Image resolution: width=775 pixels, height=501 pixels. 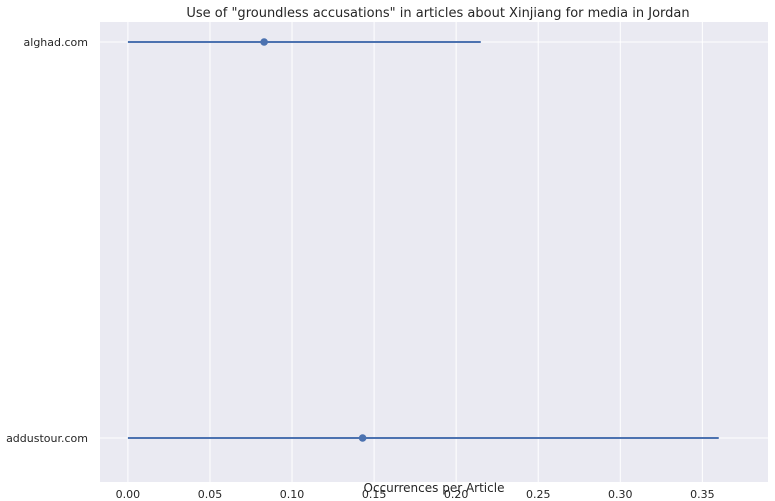 What do you see at coordinates (292, 494) in the screenshot?
I see `x-tick-label: 0.10` at bounding box center [292, 494].